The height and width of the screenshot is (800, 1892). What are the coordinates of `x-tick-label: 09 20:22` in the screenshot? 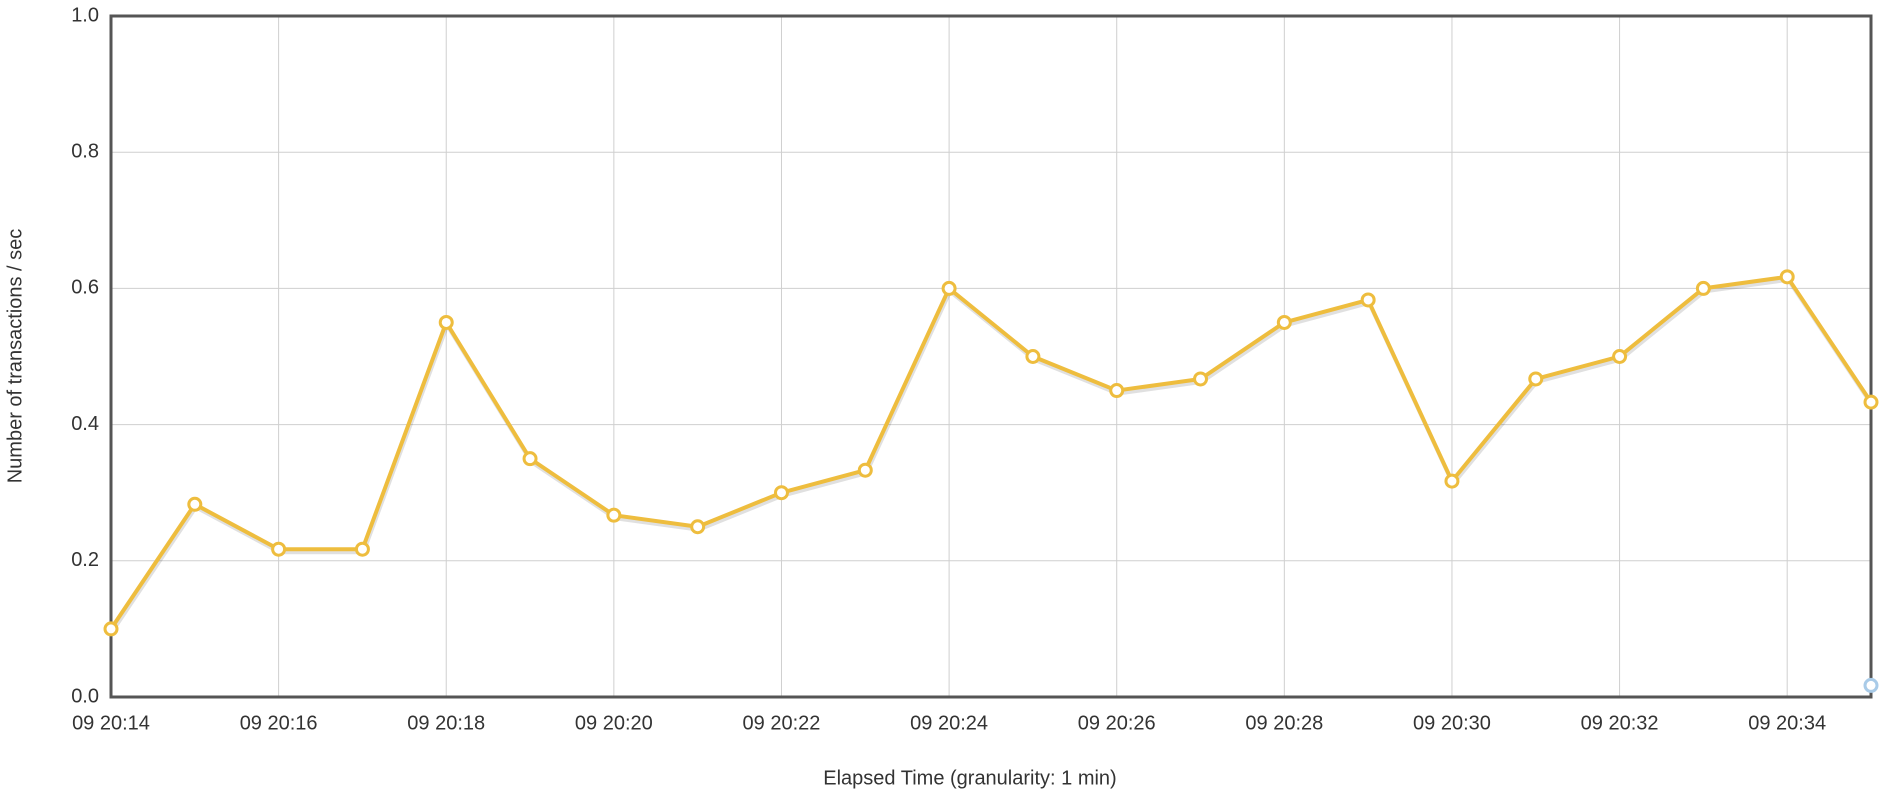 It's located at (782, 723).